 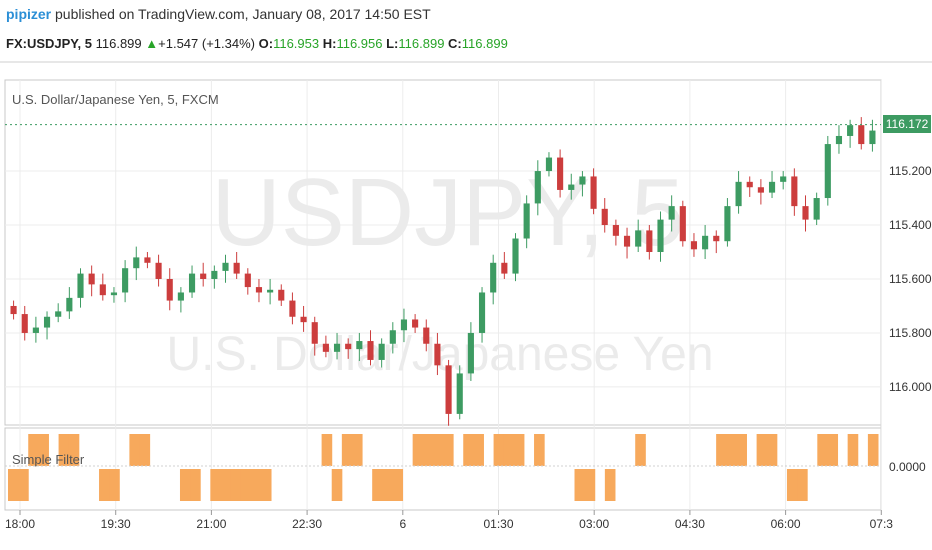 What do you see at coordinates (690, 524) in the screenshot?
I see `x-tick-label: 04:30` at bounding box center [690, 524].